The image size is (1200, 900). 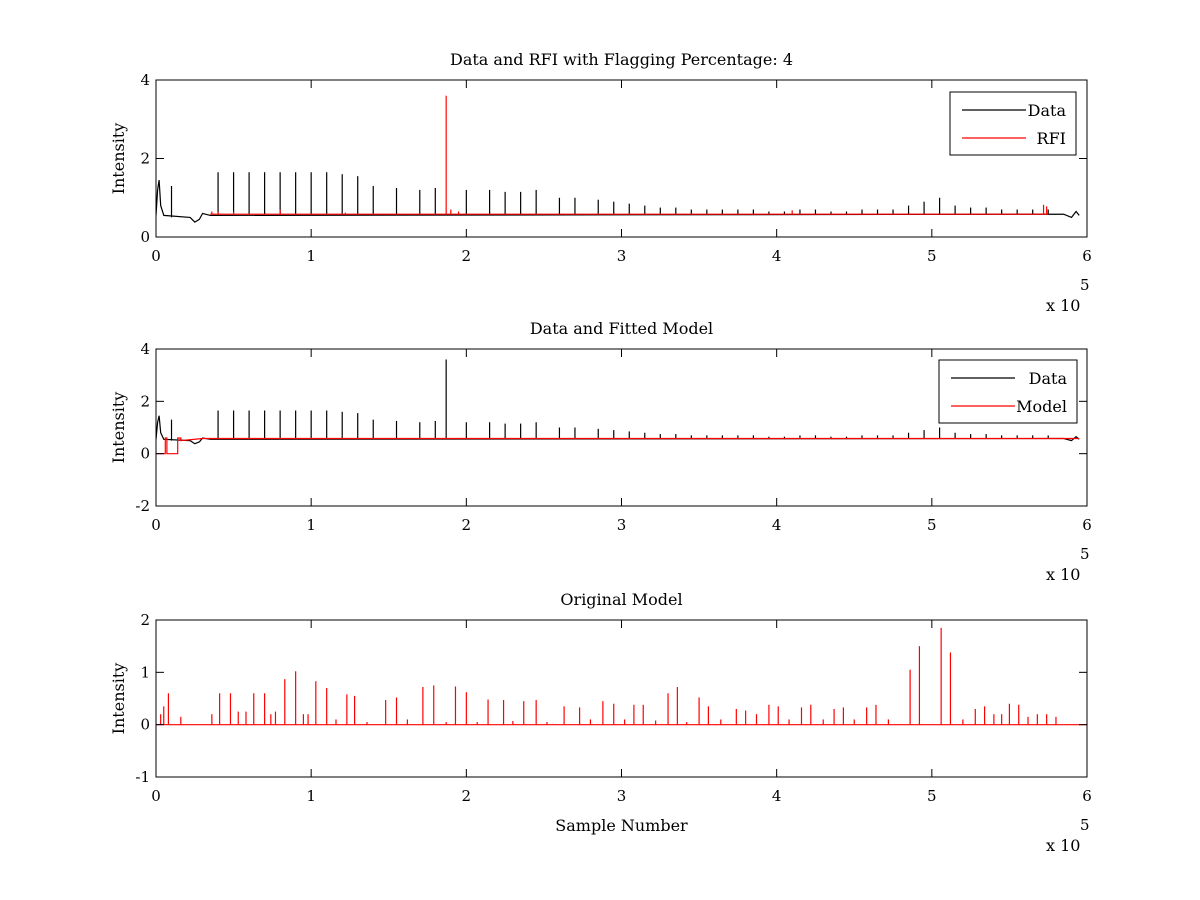 I want to click on legend: Data Model, so click(x=1008, y=391).